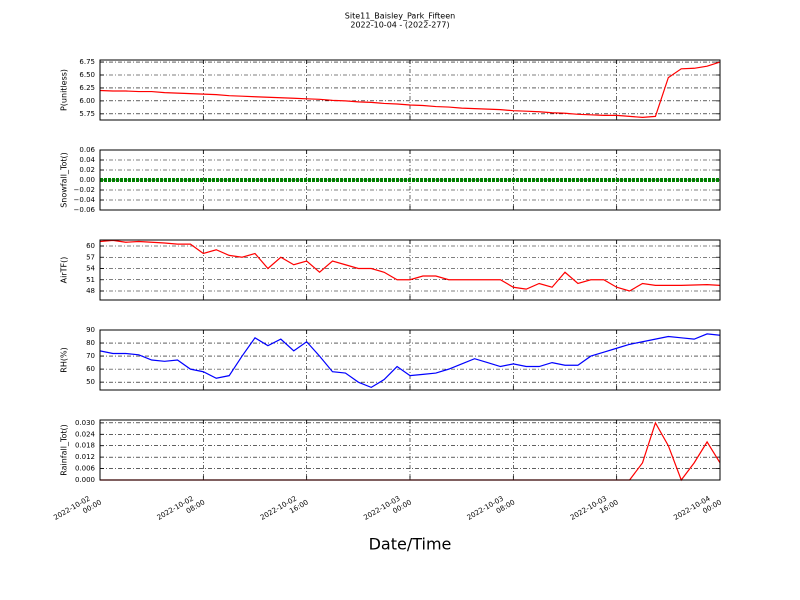 Image resolution: width=800 pixels, height=600 pixels. I want to click on y-tick-label: 6.50, so click(87, 75).